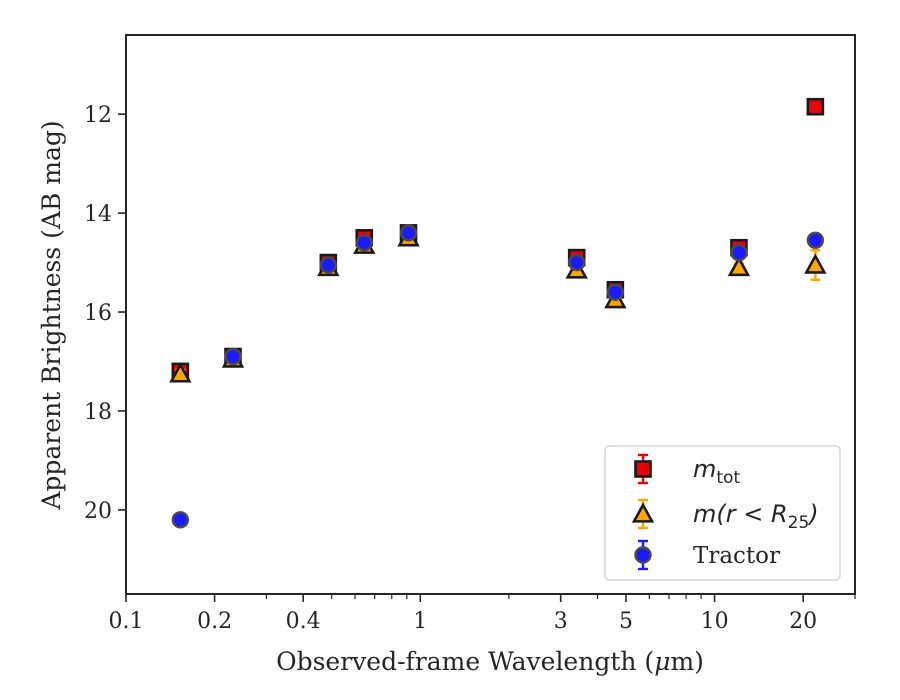 Image resolution: width=900 pixels, height=700 pixels. I want to click on x-tick-label: 0.2, so click(214, 621).